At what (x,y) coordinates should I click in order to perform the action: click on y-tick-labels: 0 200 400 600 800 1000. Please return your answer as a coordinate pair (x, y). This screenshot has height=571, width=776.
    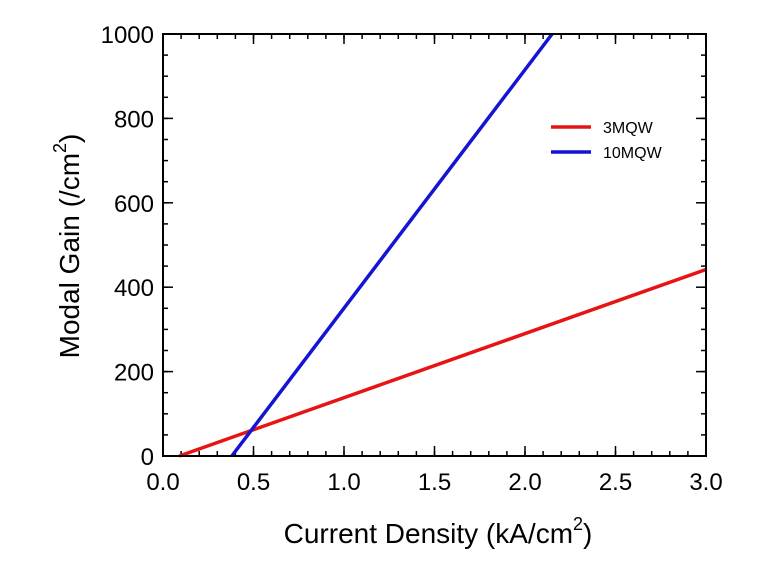
    Looking at the image, I should click on (127, 246).